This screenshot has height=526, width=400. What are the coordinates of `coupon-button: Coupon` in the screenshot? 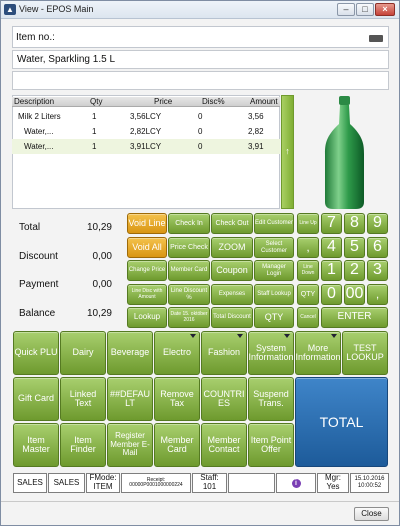 It's located at (232, 270).